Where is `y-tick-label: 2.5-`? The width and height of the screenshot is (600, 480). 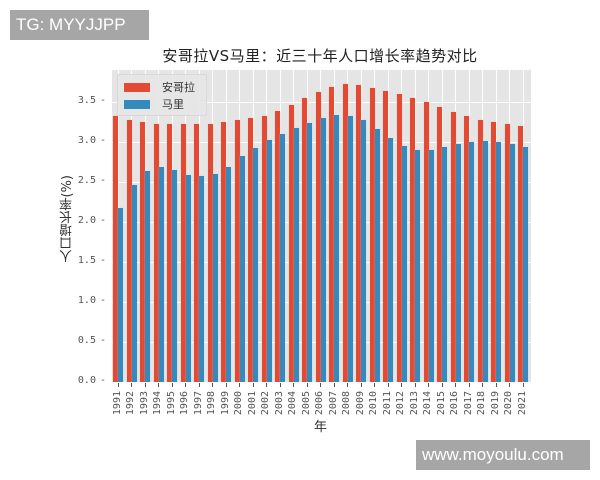 y-tick-label: 2.5- is located at coordinates (91, 180).